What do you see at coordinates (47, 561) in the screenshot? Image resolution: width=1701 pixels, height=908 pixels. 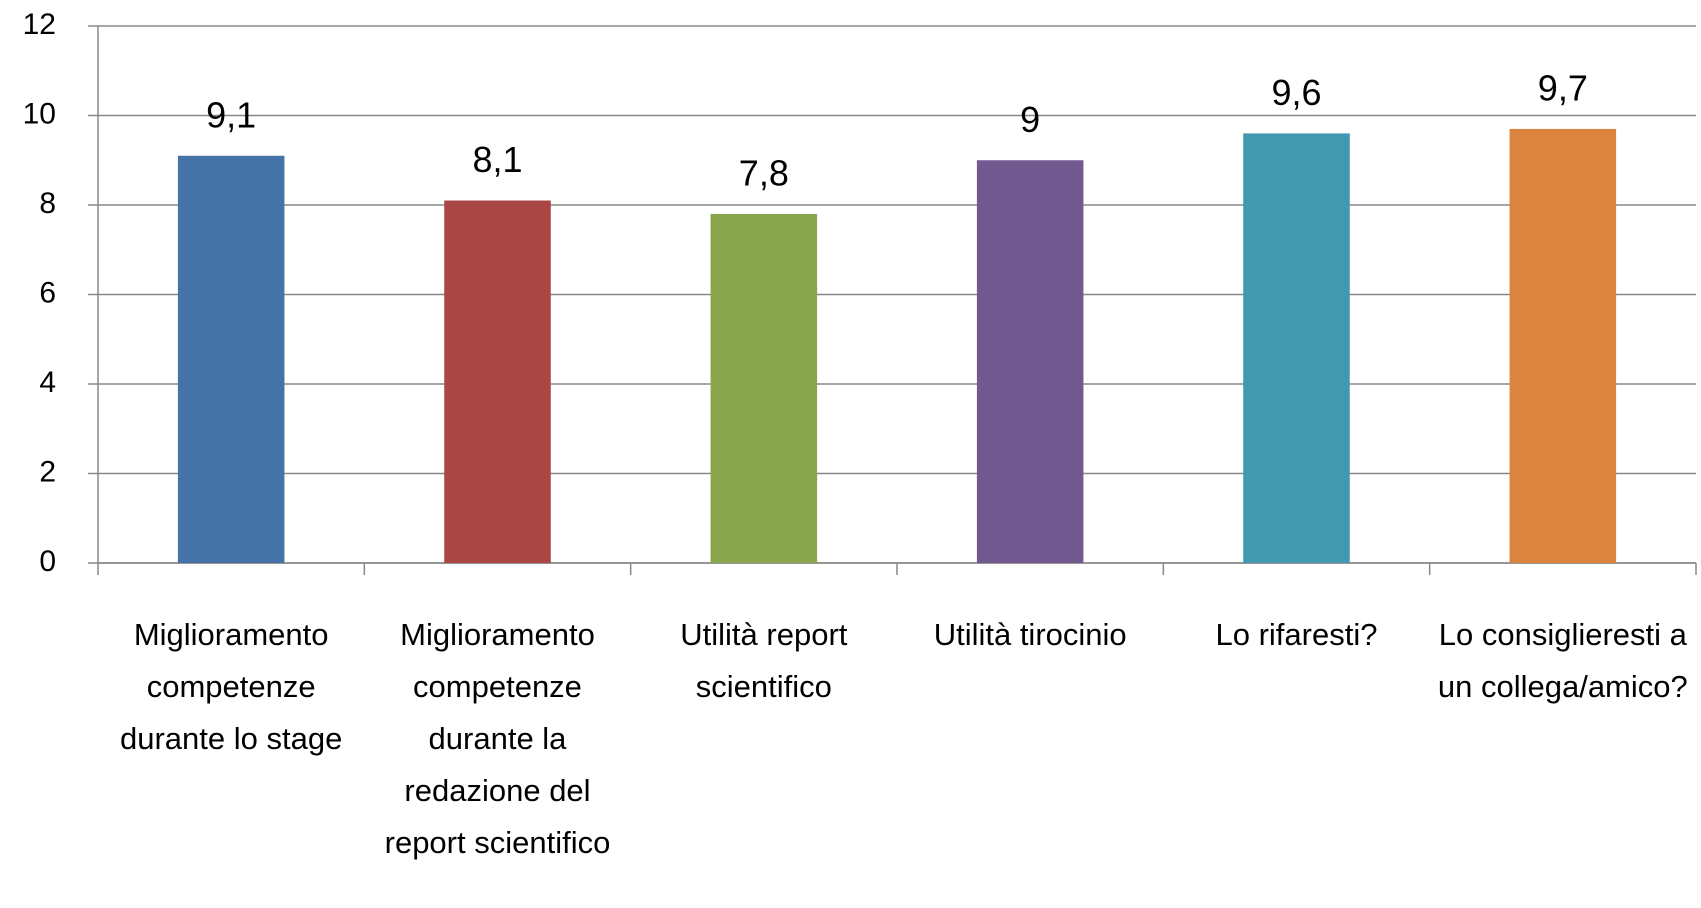 I see `y-tick-label: 0` at bounding box center [47, 561].